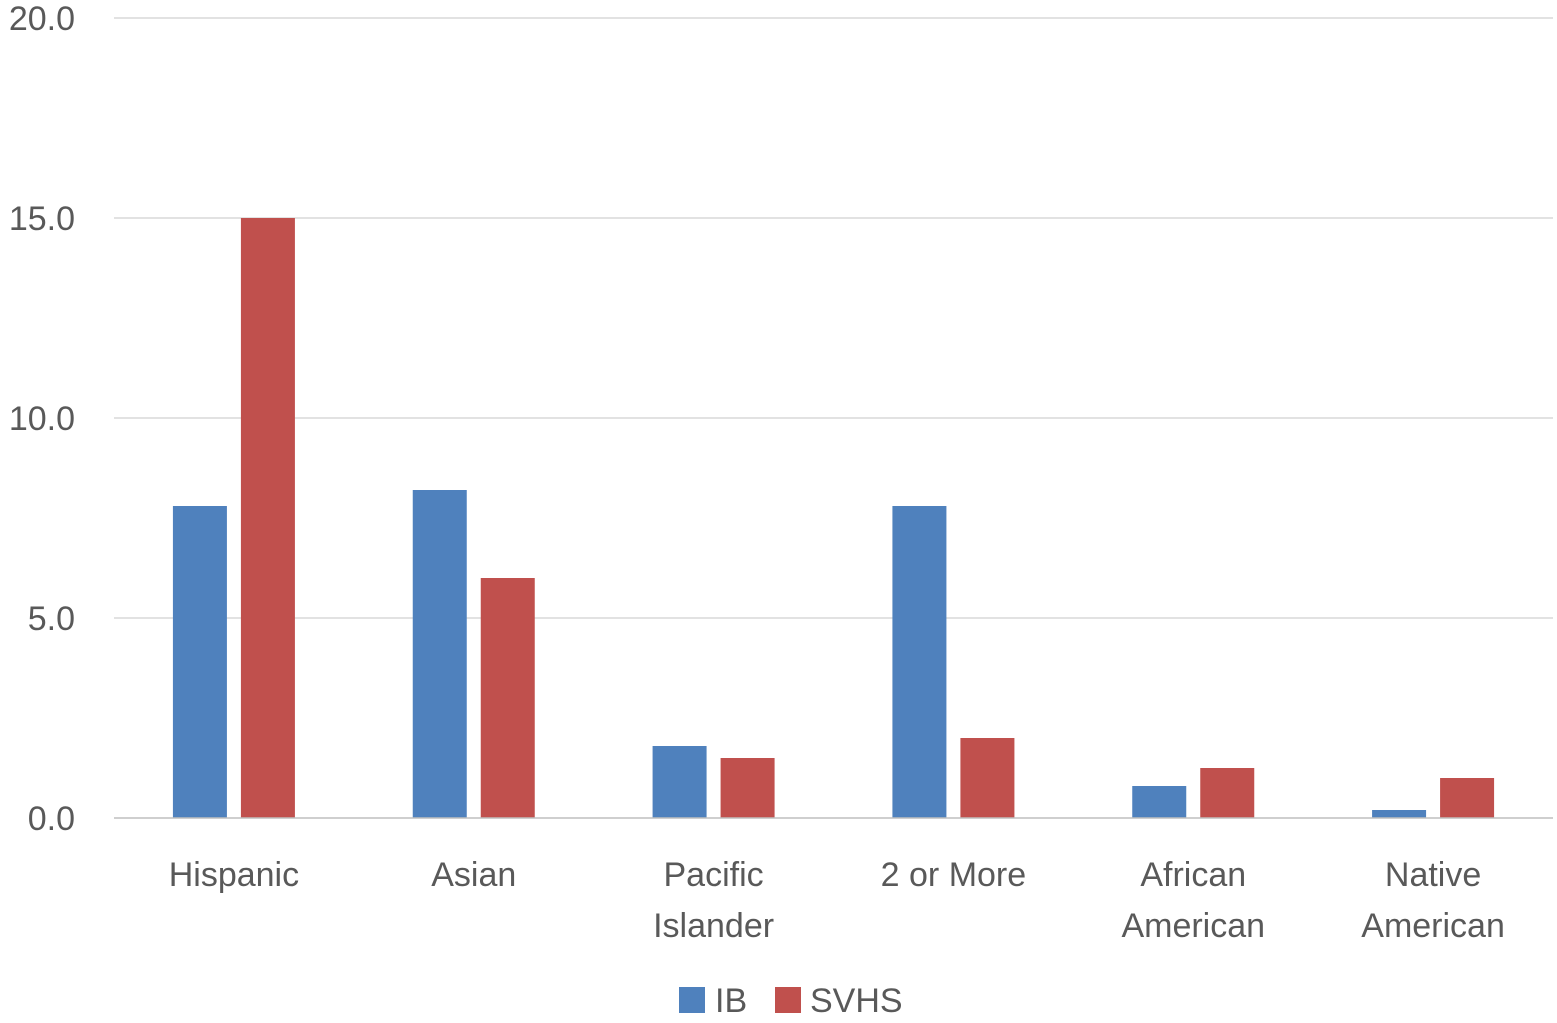 This screenshot has height=1023, width=1557. I want to click on category-label-line: 2 or More, so click(954, 875).